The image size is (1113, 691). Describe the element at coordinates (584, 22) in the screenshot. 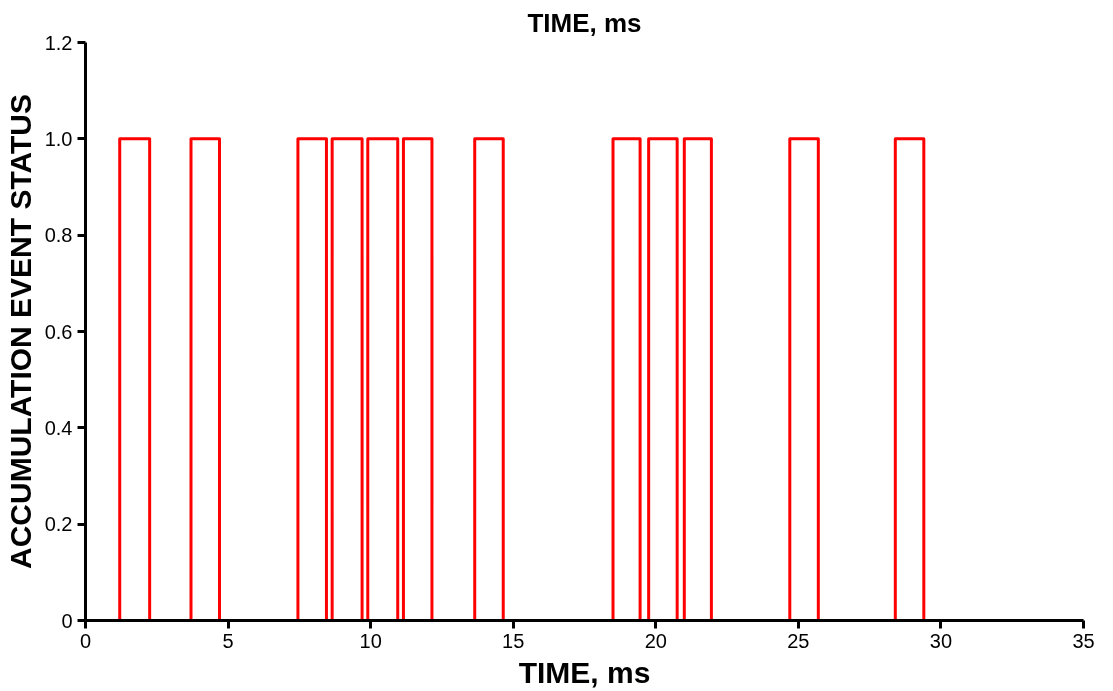

I see `chart-title: TIME, ms` at that location.